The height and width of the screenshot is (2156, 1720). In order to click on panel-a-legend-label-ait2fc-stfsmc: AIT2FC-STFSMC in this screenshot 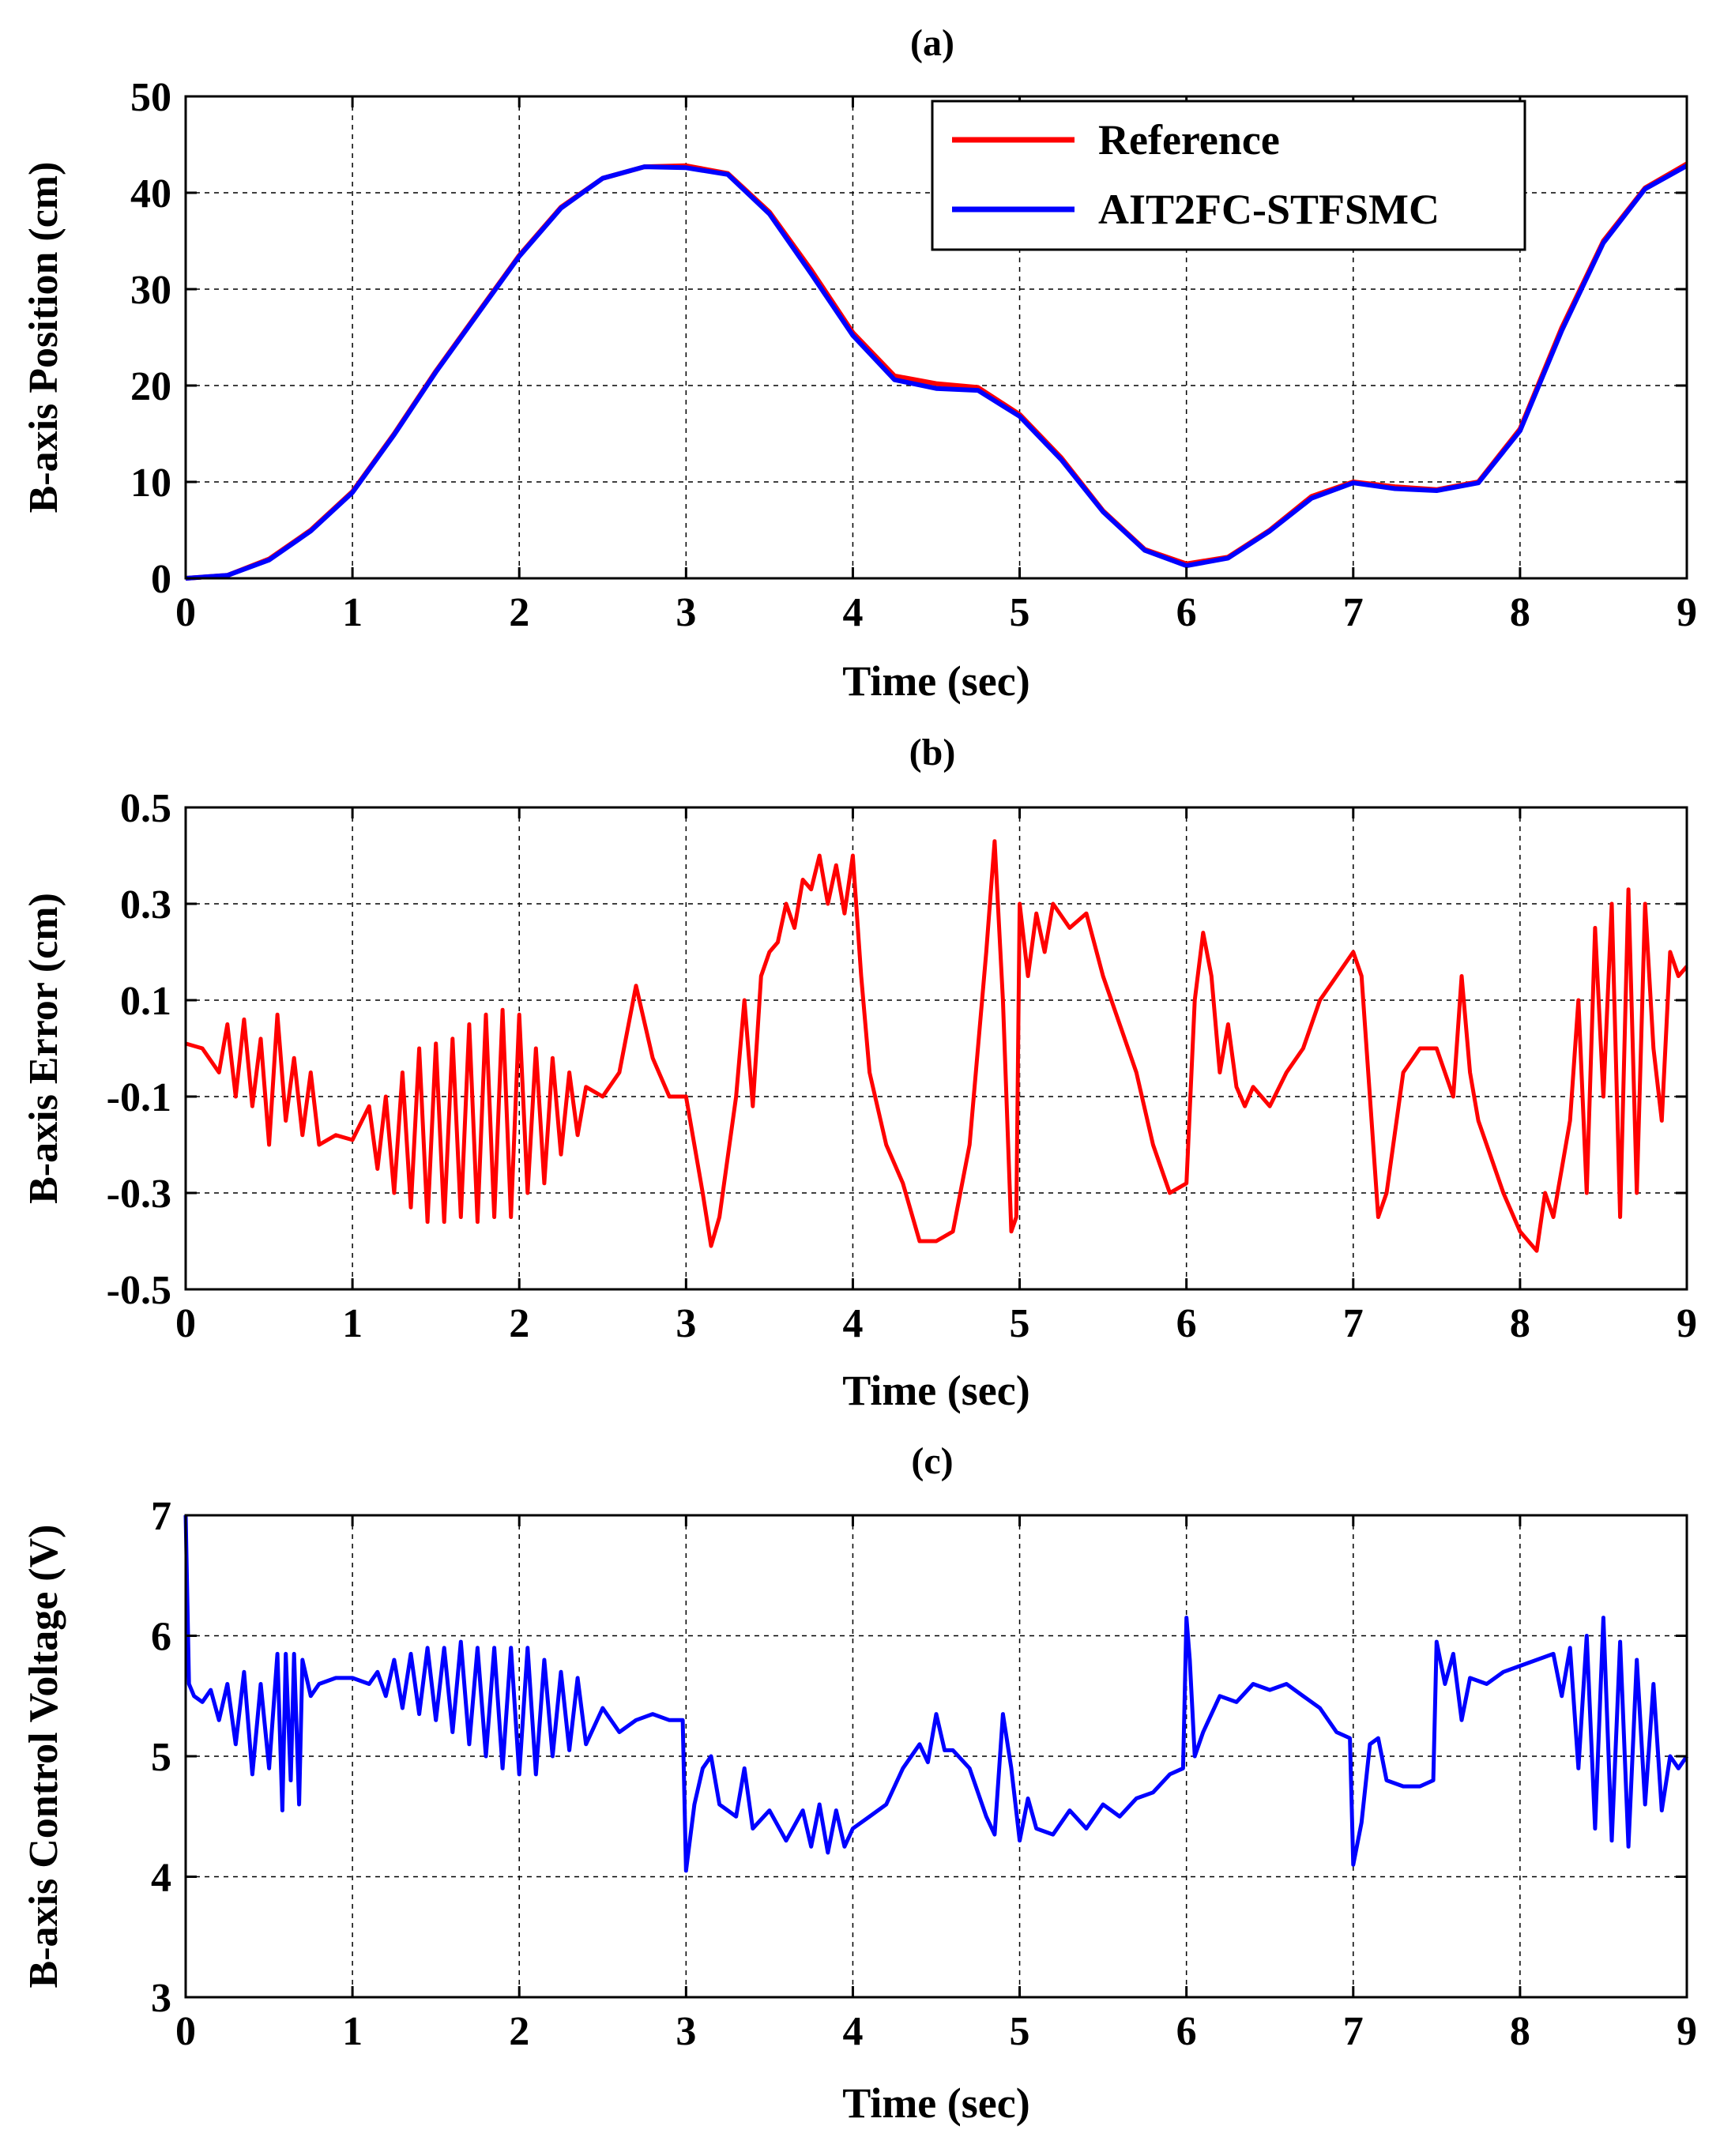, I will do `click(1269, 210)`.